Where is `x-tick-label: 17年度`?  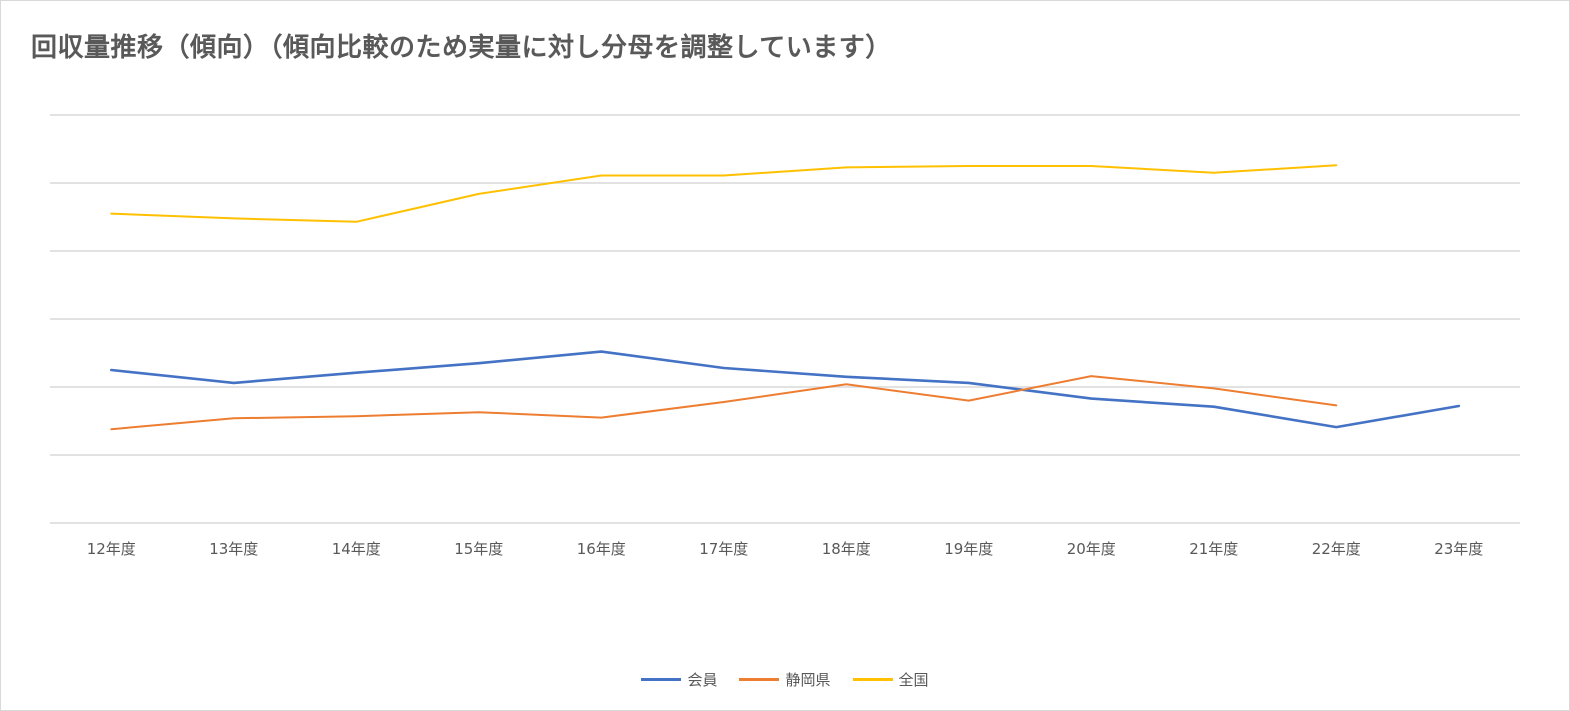 x-tick-label: 17年度 is located at coordinates (723, 549).